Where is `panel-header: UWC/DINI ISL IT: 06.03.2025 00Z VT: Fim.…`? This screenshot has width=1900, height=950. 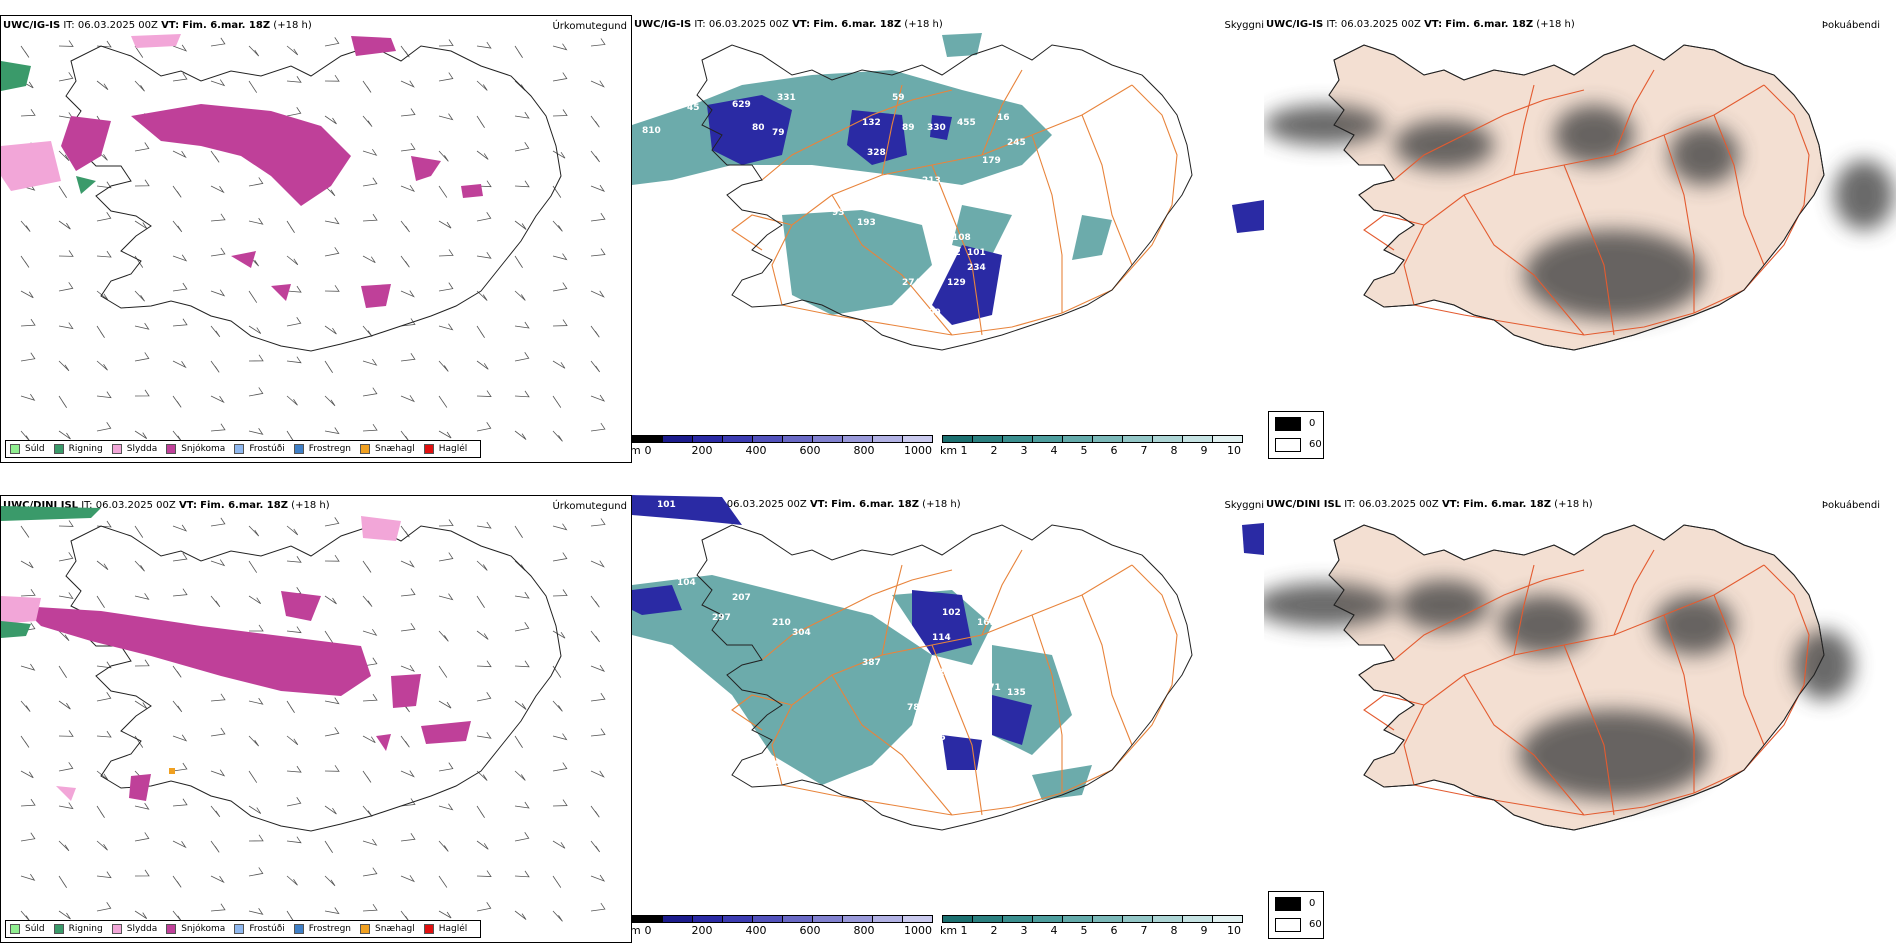 panel-header: UWC/DINI ISL IT: 06.03.2025 00Z VT: Fim.… is located at coordinates (166, 505).